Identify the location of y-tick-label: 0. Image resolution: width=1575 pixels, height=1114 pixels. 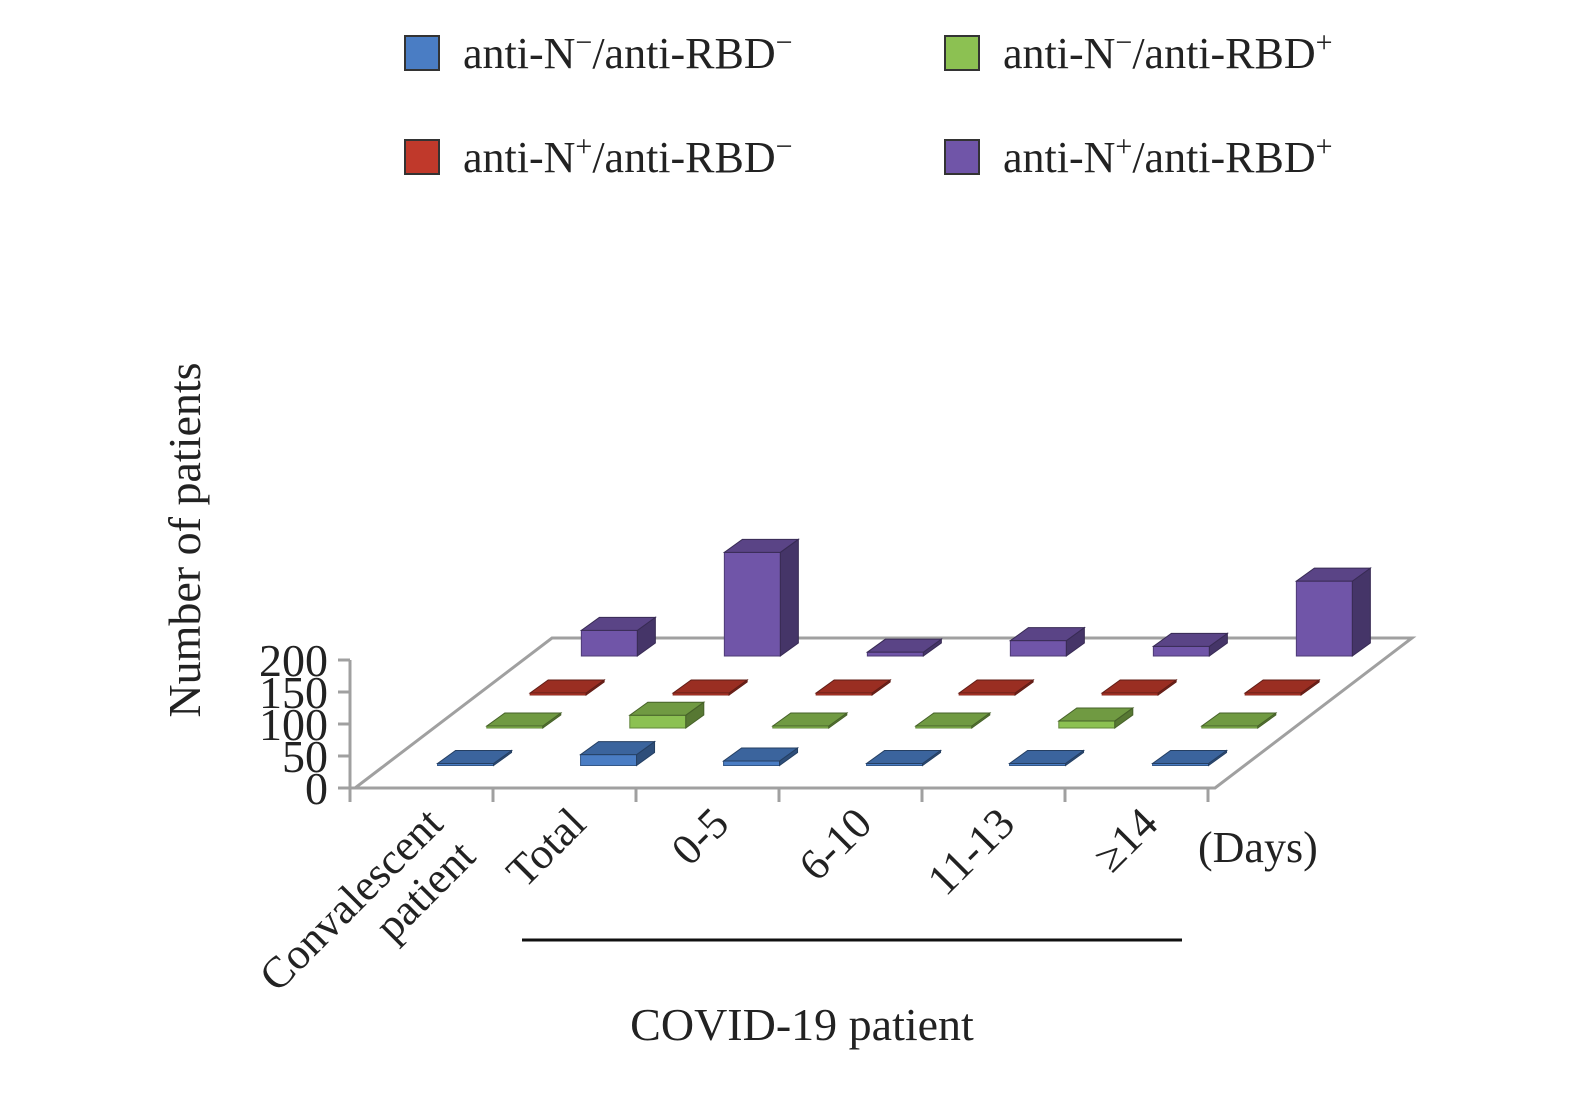
(316, 788).